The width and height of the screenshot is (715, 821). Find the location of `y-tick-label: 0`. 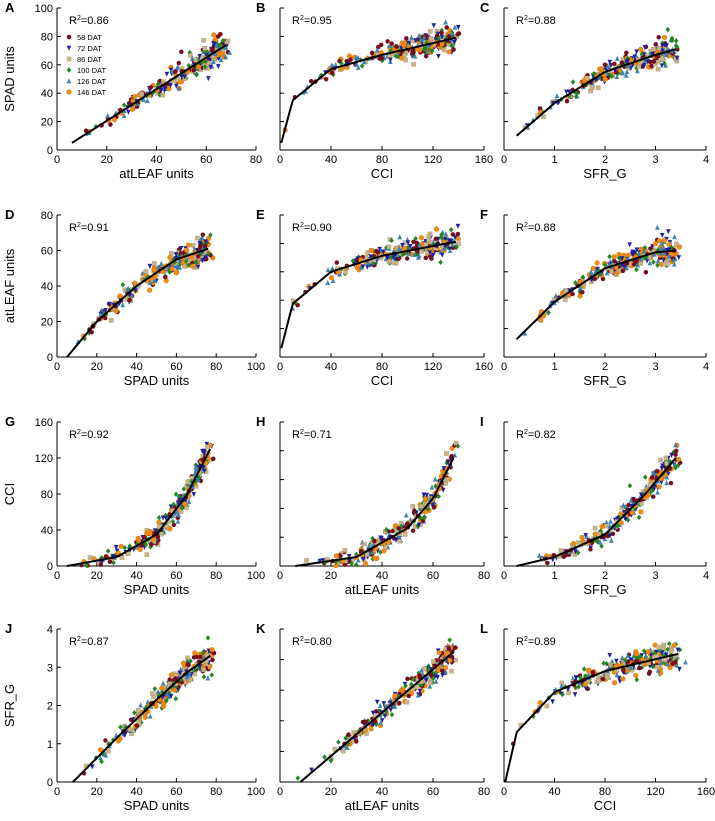

y-tick-label: 0 is located at coordinates (50, 151).